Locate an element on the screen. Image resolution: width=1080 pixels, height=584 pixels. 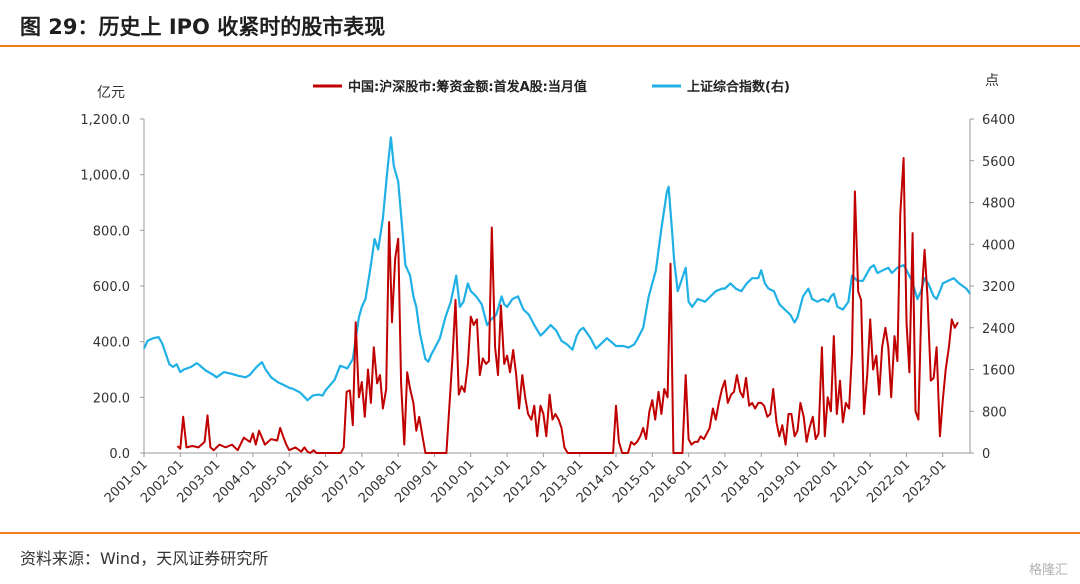
right-tick-label: 2400 is located at coordinates (998, 329).